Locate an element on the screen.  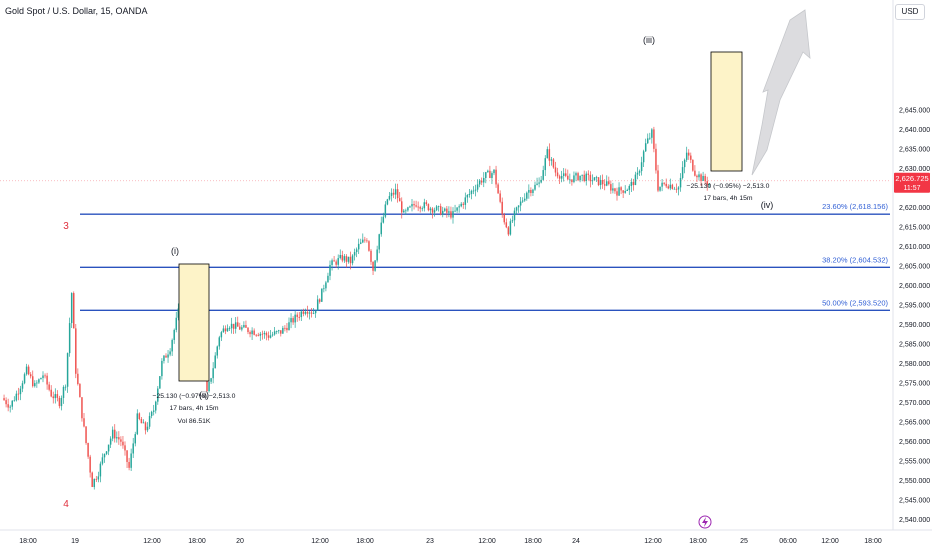
y-tick-label: 2,585.000 is located at coordinates (914, 345).